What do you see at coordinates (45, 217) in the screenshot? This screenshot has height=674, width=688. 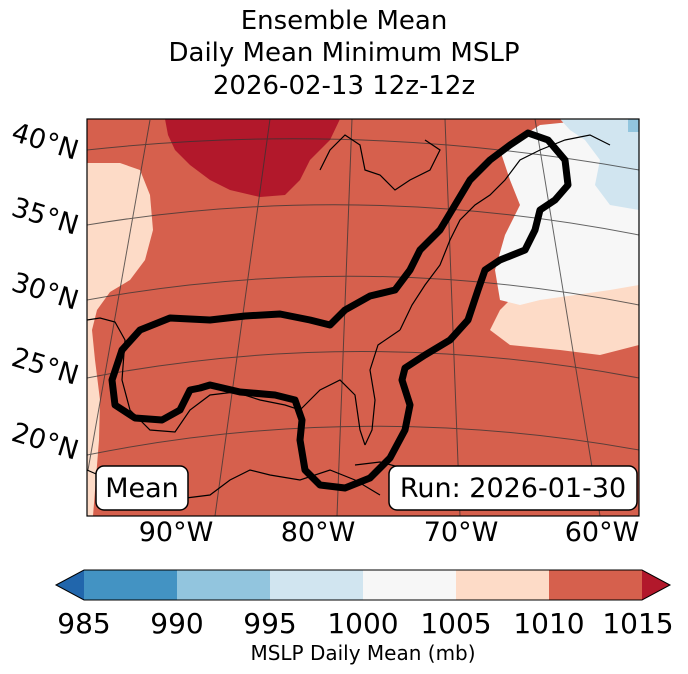 I see `lat-label-35n: 35°N` at bounding box center [45, 217].